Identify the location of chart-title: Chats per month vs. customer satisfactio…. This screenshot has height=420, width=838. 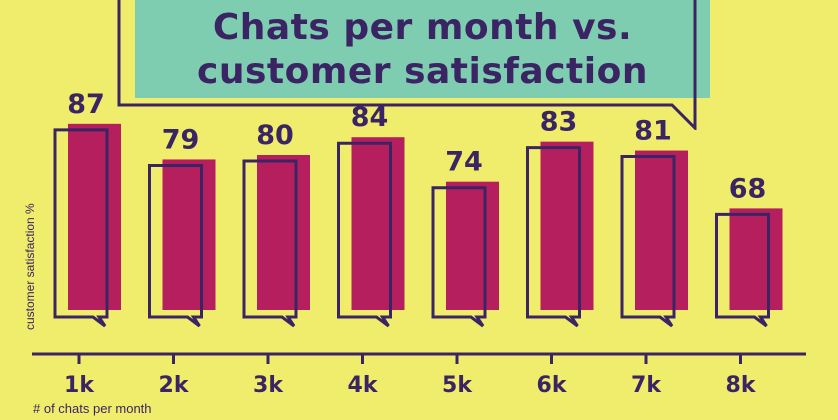
(422, 50).